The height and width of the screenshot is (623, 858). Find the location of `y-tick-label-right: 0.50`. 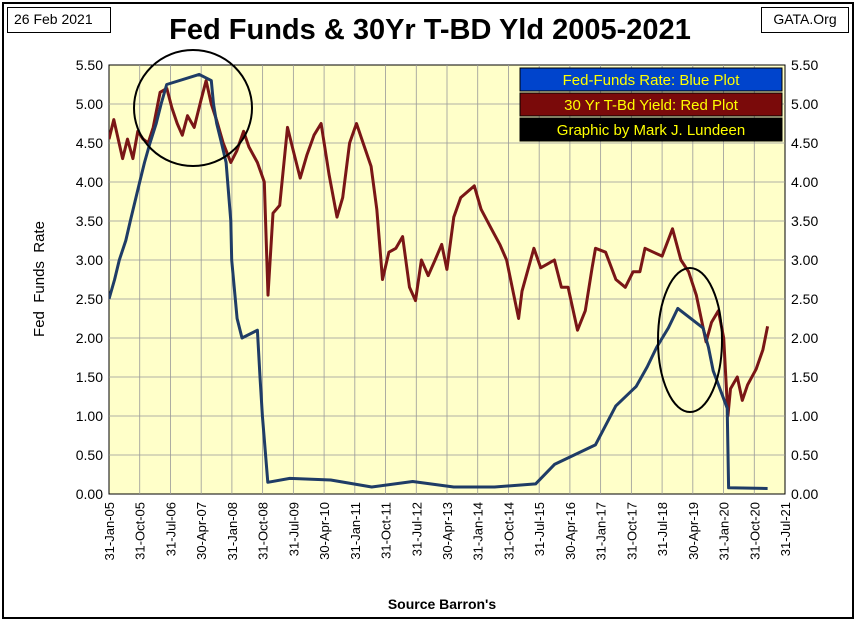

y-tick-label-right: 0.50 is located at coordinates (804, 455).